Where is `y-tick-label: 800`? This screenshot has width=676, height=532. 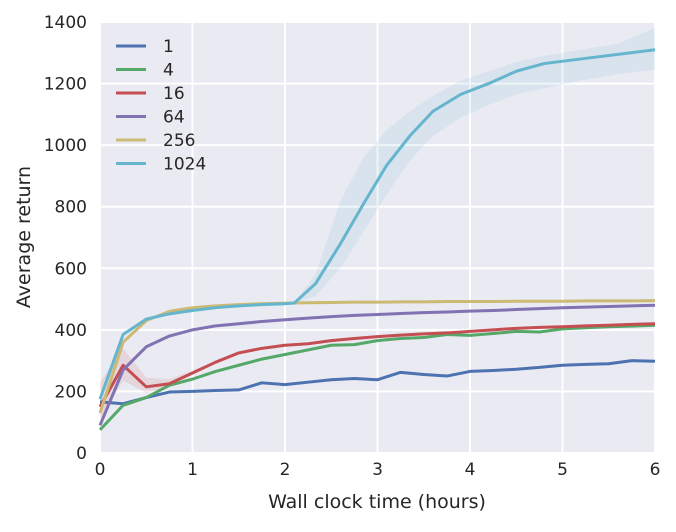 y-tick-label: 800 is located at coordinates (71, 208).